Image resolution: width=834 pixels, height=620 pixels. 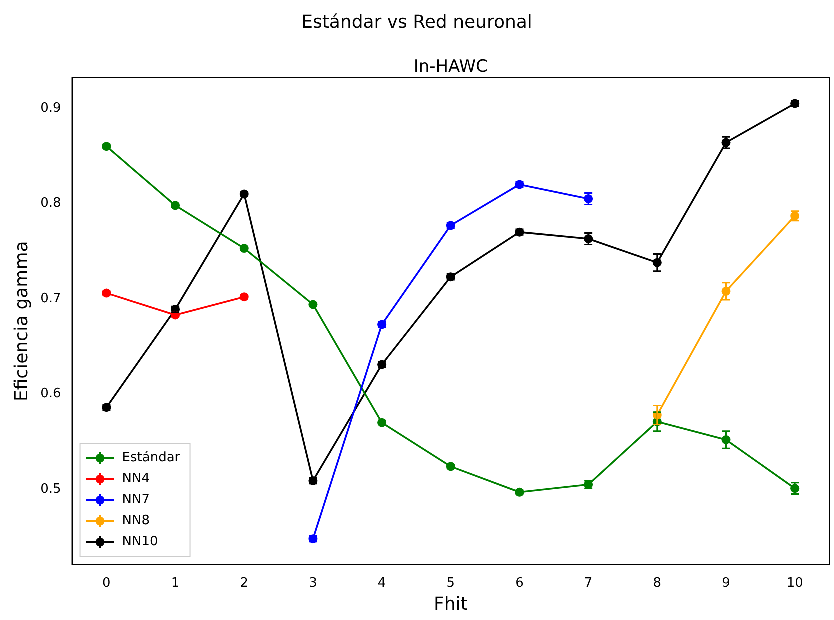 What do you see at coordinates (106, 583) in the screenshot?
I see `x-tick-label: 0` at bounding box center [106, 583].